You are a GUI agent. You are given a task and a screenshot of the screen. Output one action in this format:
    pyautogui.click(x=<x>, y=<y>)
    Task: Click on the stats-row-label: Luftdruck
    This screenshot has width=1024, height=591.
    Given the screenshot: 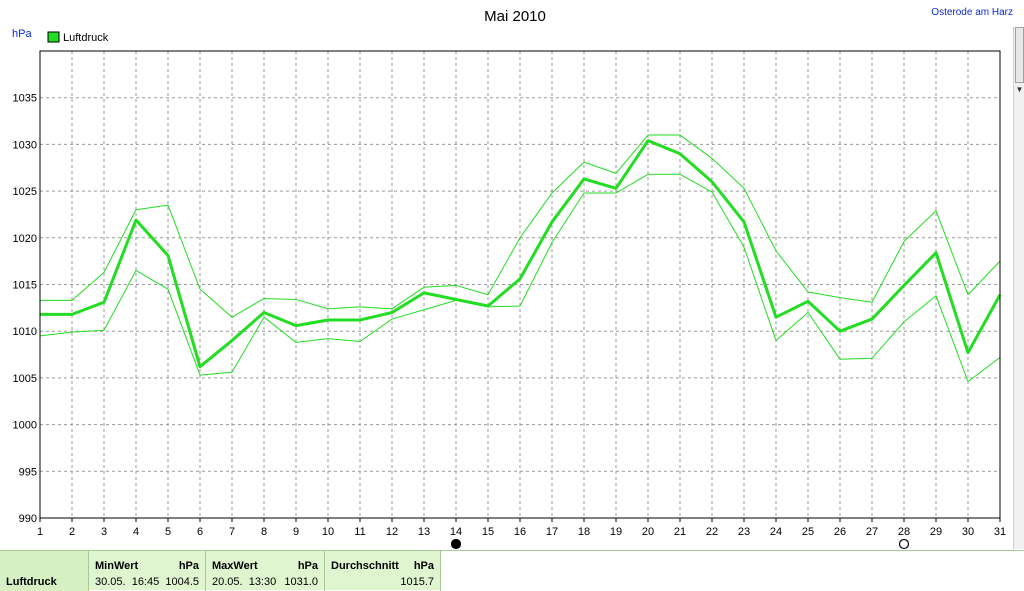 What is the action you would take?
    pyautogui.click(x=31, y=582)
    